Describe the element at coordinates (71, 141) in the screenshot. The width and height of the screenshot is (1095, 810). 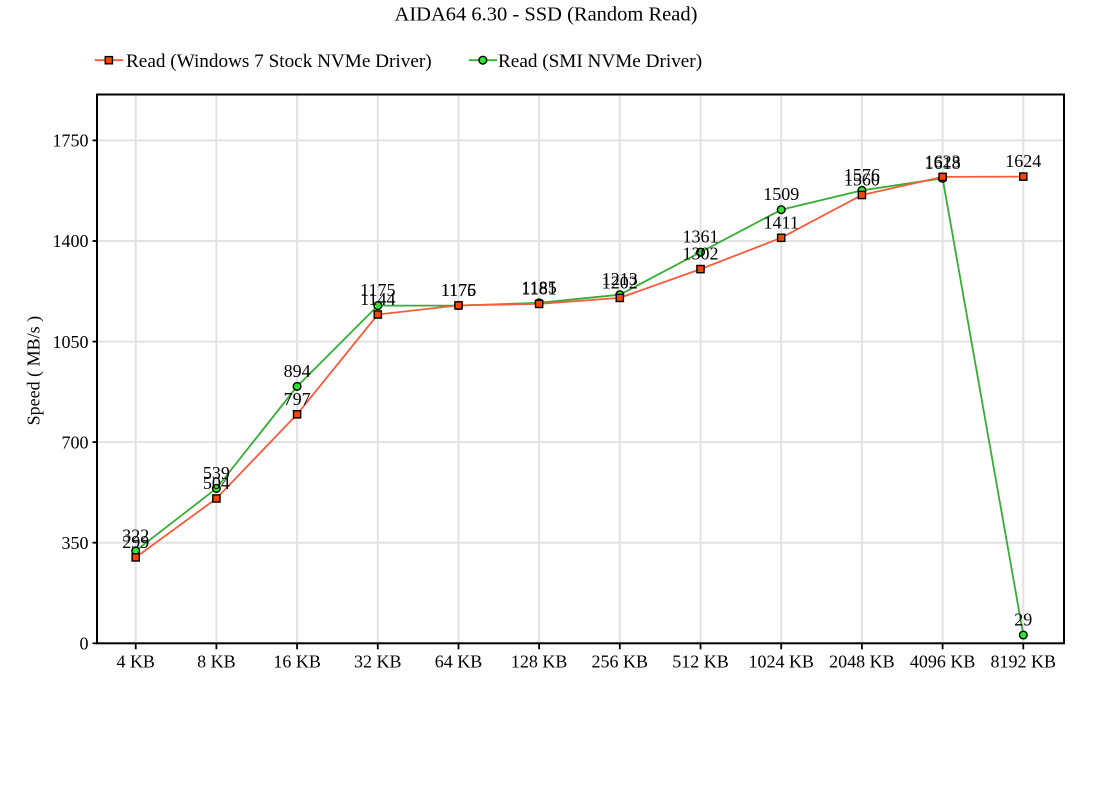
I see `svg-text: 1750` at that location.